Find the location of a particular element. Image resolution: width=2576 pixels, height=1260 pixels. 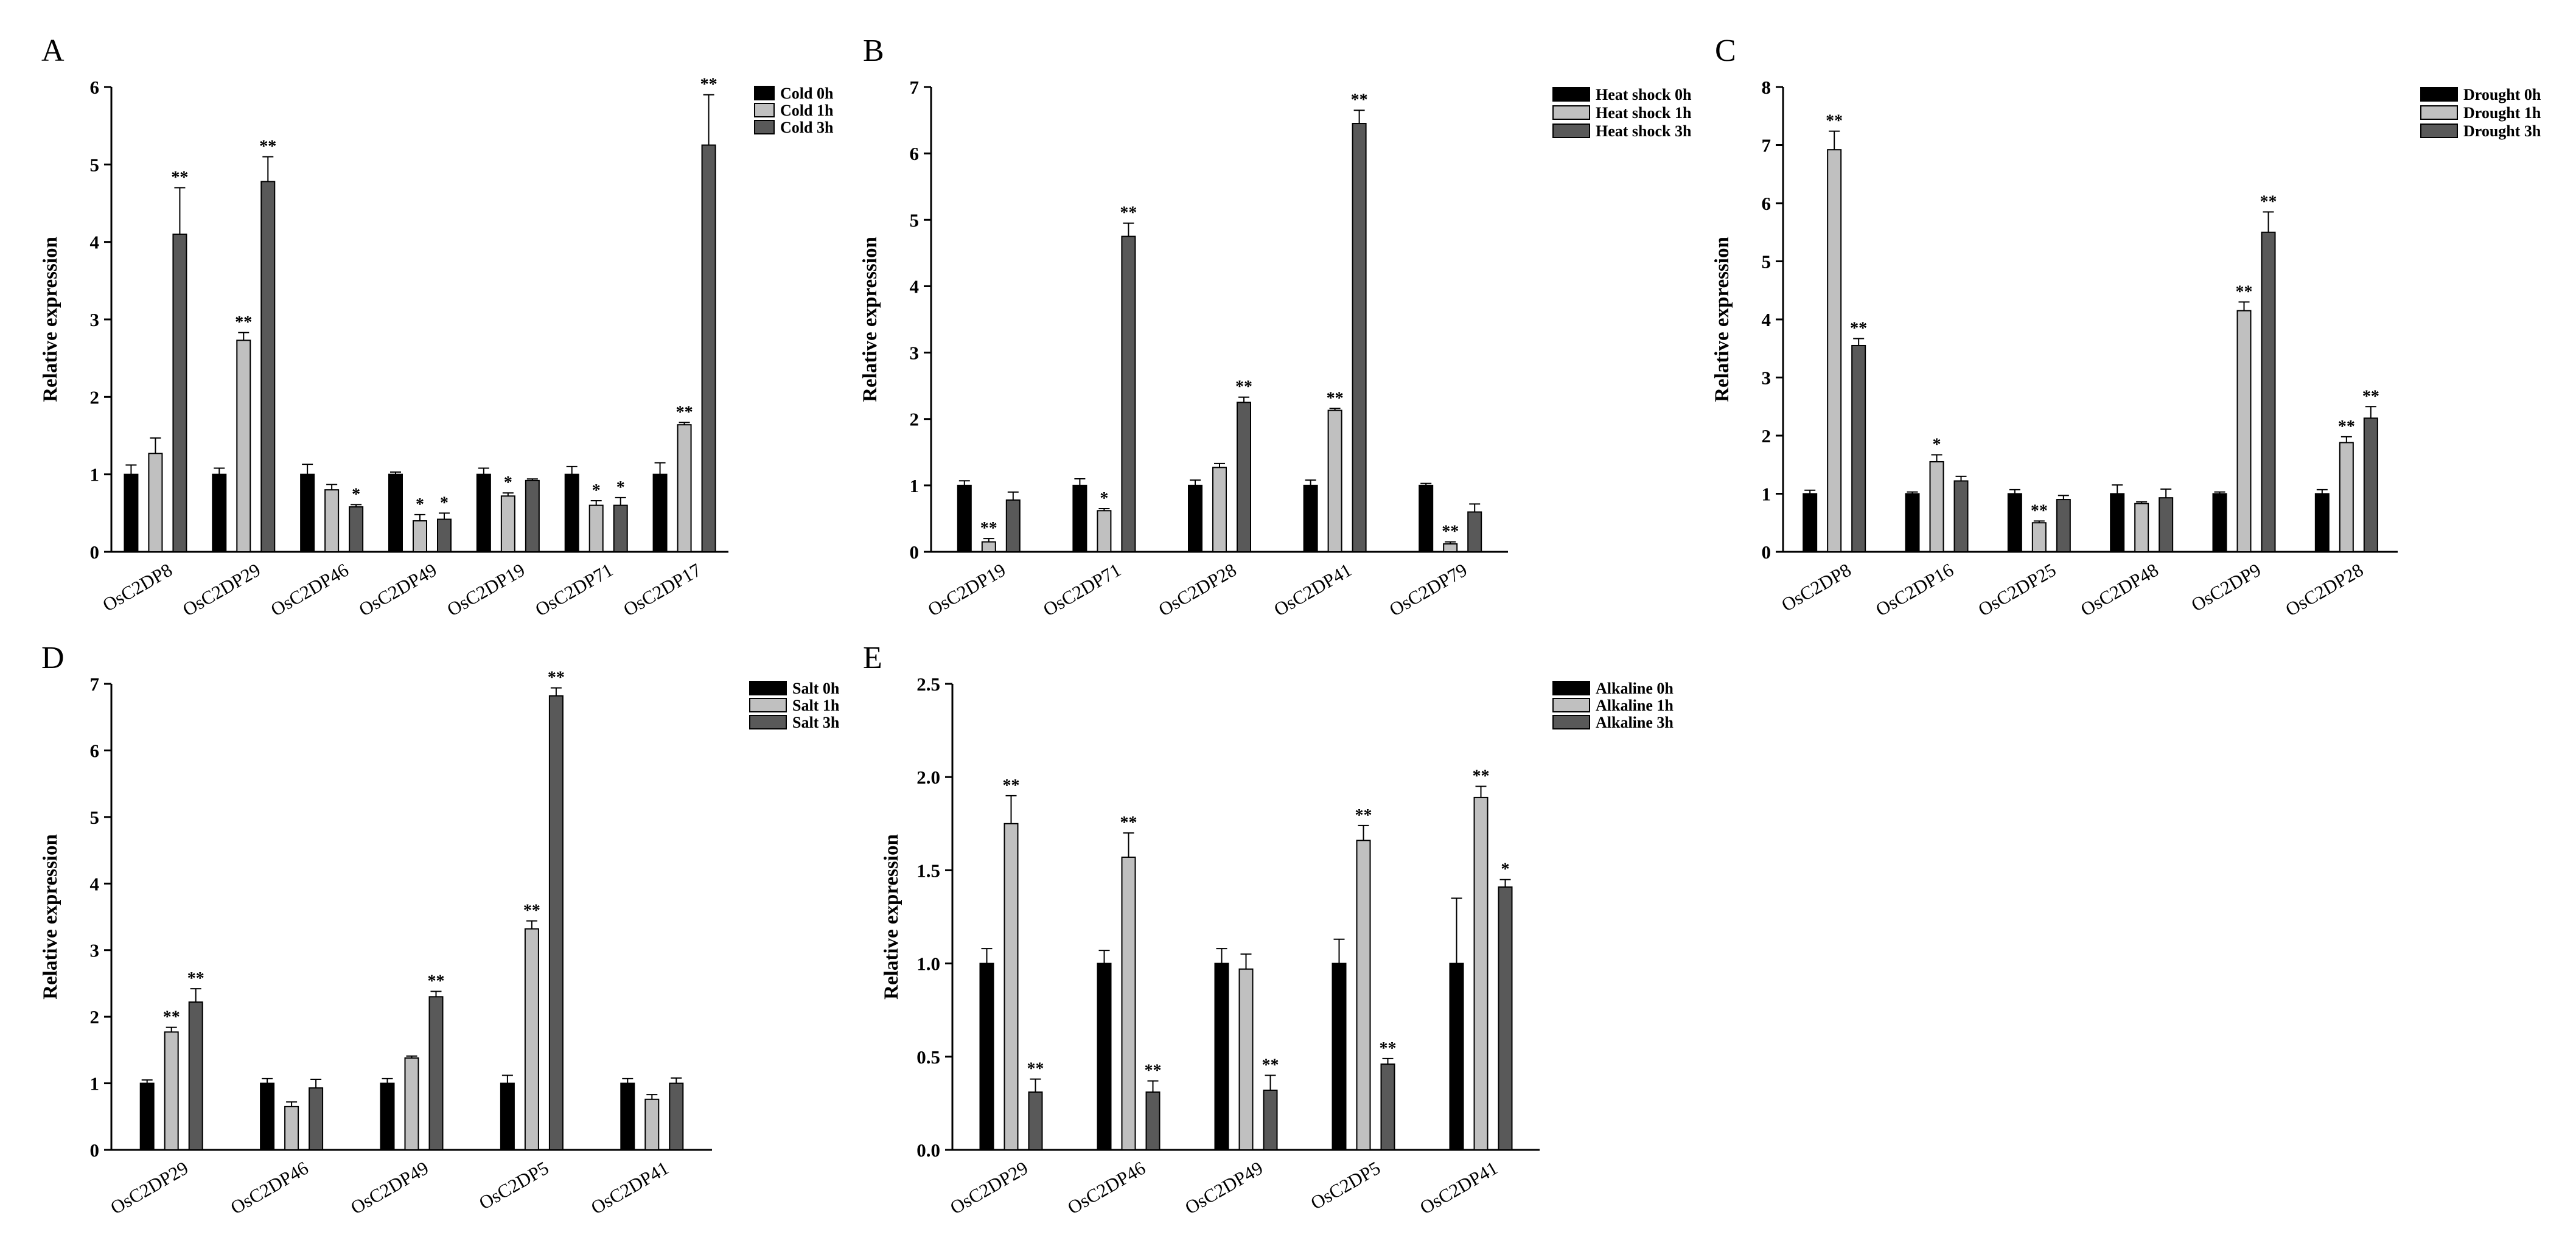

legend-label: Cold 0h is located at coordinates (807, 93).